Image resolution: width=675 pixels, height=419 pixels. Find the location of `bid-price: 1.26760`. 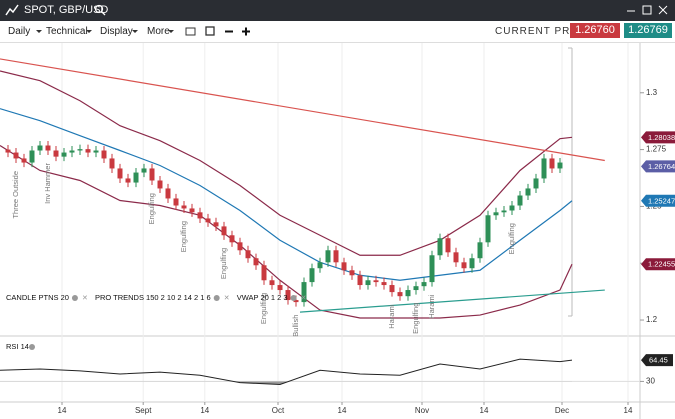

bid-price: 1.26760 is located at coordinates (595, 30).